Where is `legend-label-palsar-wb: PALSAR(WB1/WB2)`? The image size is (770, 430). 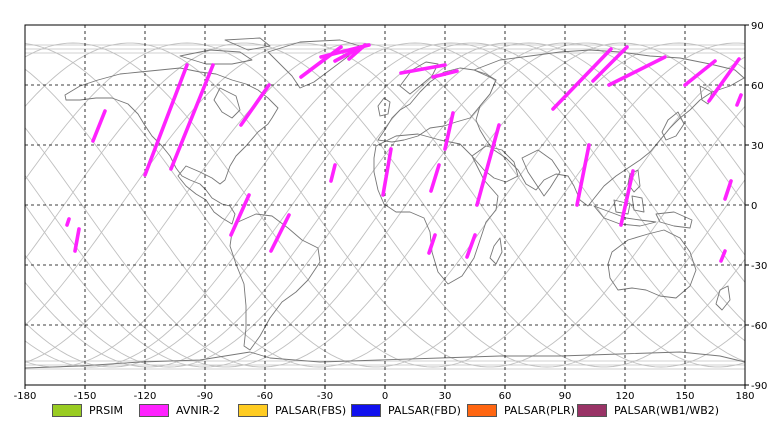
legend-label-palsar-wb: PALSAR(WB1/WB2) is located at coordinates (667, 410).